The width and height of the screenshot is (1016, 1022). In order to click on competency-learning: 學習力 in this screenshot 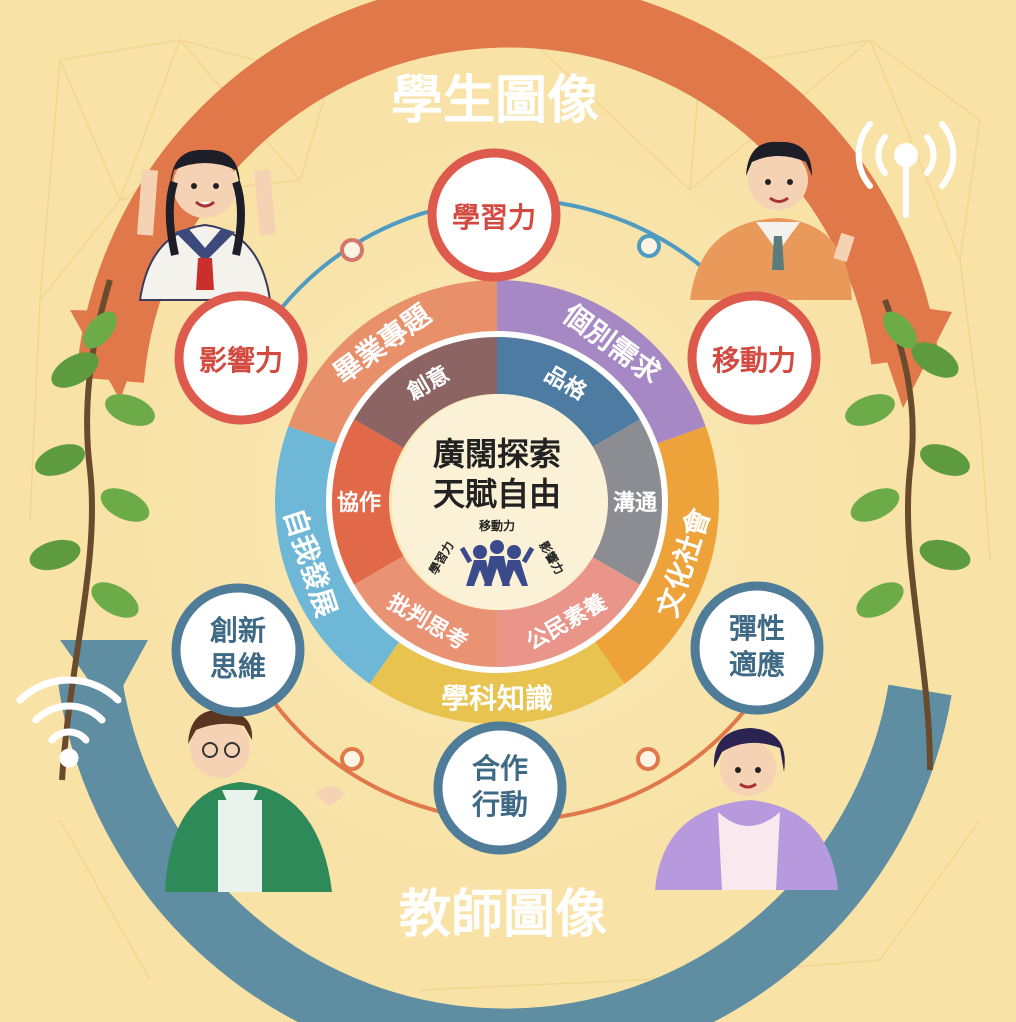, I will do `click(494, 215)`.